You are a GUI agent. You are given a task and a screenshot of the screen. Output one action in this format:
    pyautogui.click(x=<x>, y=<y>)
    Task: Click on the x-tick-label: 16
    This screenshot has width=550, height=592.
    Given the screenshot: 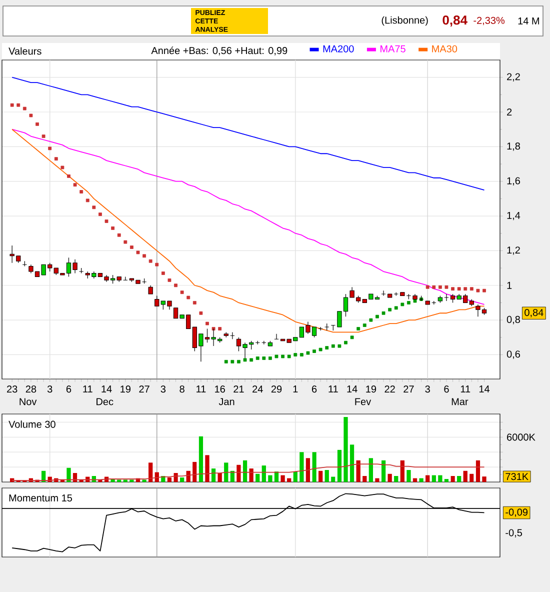 What is the action you would take?
    pyautogui.click(x=220, y=389)
    